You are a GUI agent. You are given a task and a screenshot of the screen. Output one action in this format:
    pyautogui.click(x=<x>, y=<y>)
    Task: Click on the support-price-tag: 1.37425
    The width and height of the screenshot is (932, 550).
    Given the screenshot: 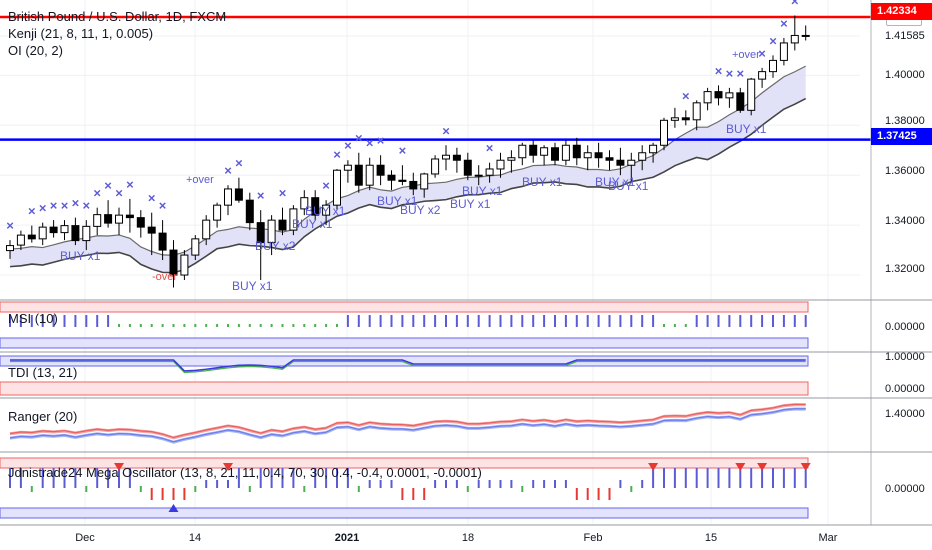 What is the action you would take?
    pyautogui.click(x=901, y=136)
    